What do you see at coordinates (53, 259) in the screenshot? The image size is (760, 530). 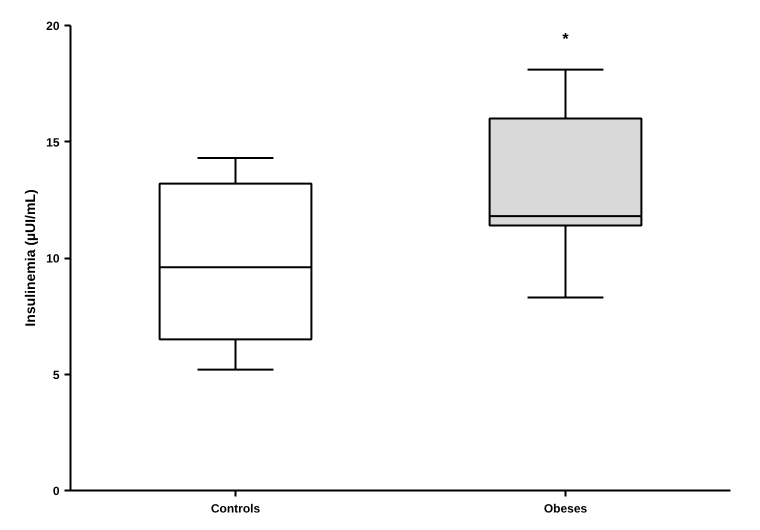 I see `y-tick-label: 10` at bounding box center [53, 259].